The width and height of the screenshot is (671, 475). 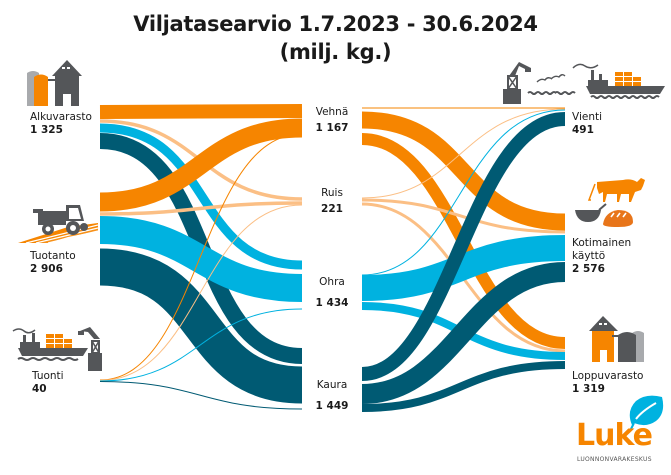 I want to click on flow-tuotanto-kaura, so click(x=201, y=326).